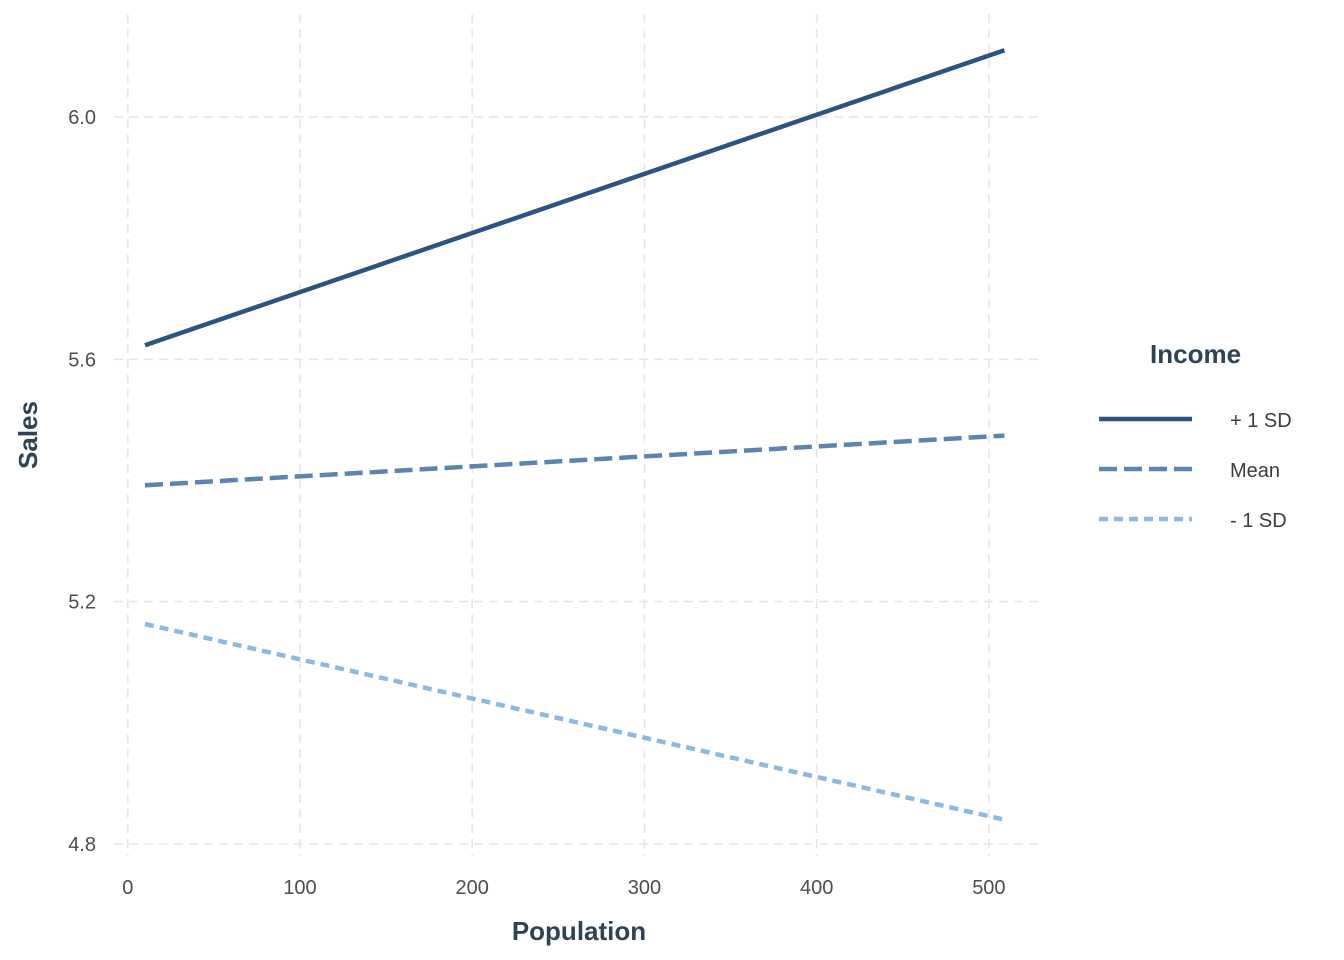 The width and height of the screenshot is (1344, 960). I want to click on y-axis-ticks: 4.8 5.2 5.6 6.0, so click(82, 481).